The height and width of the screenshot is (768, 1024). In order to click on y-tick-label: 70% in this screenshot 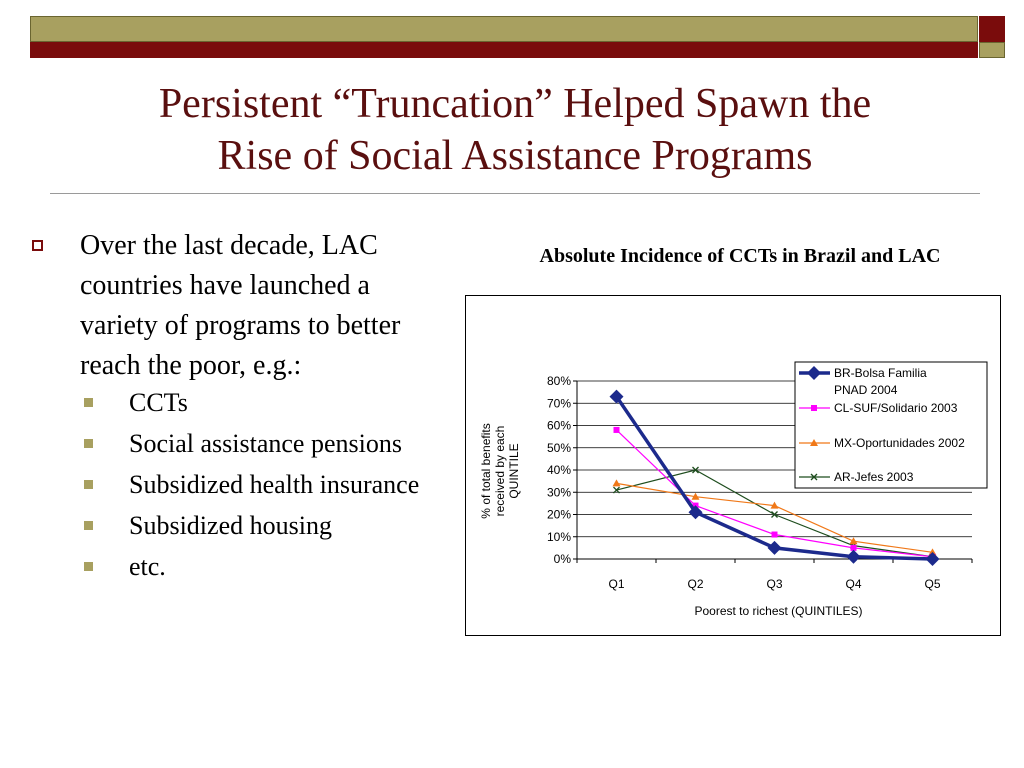, I will do `click(559, 403)`.